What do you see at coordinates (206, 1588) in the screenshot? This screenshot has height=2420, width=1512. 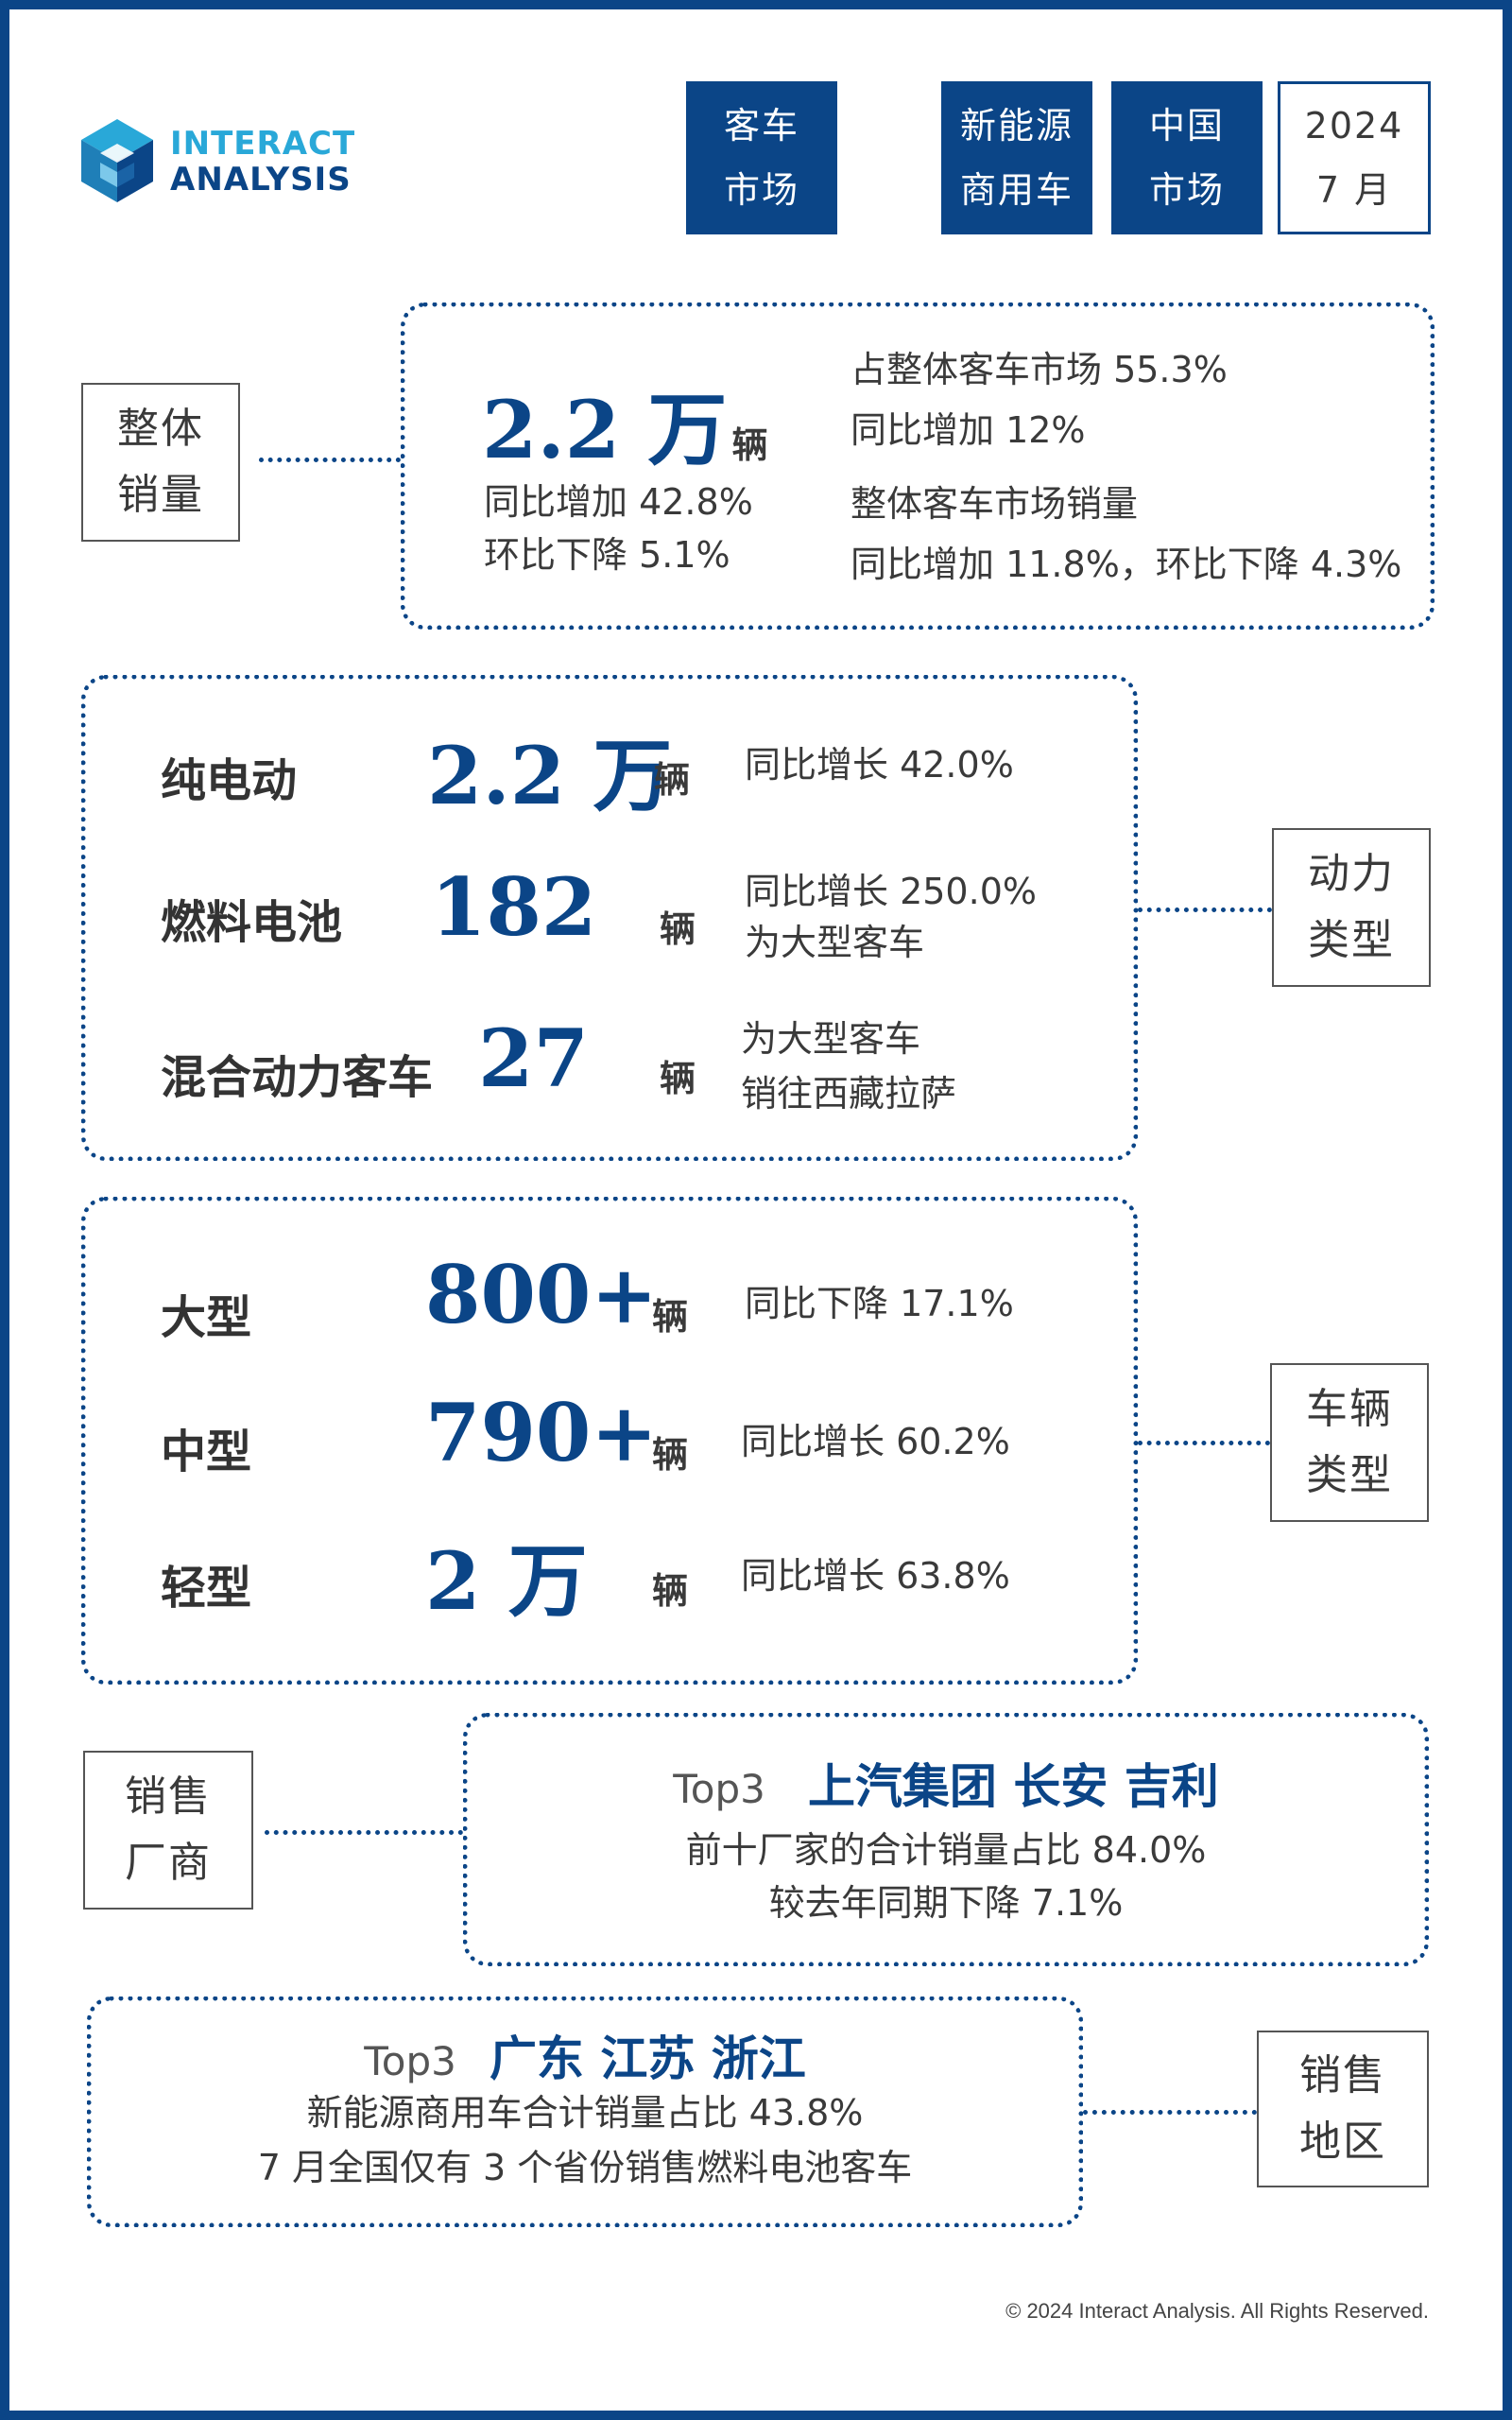 I see `vehicle-name-light: 轻型` at bounding box center [206, 1588].